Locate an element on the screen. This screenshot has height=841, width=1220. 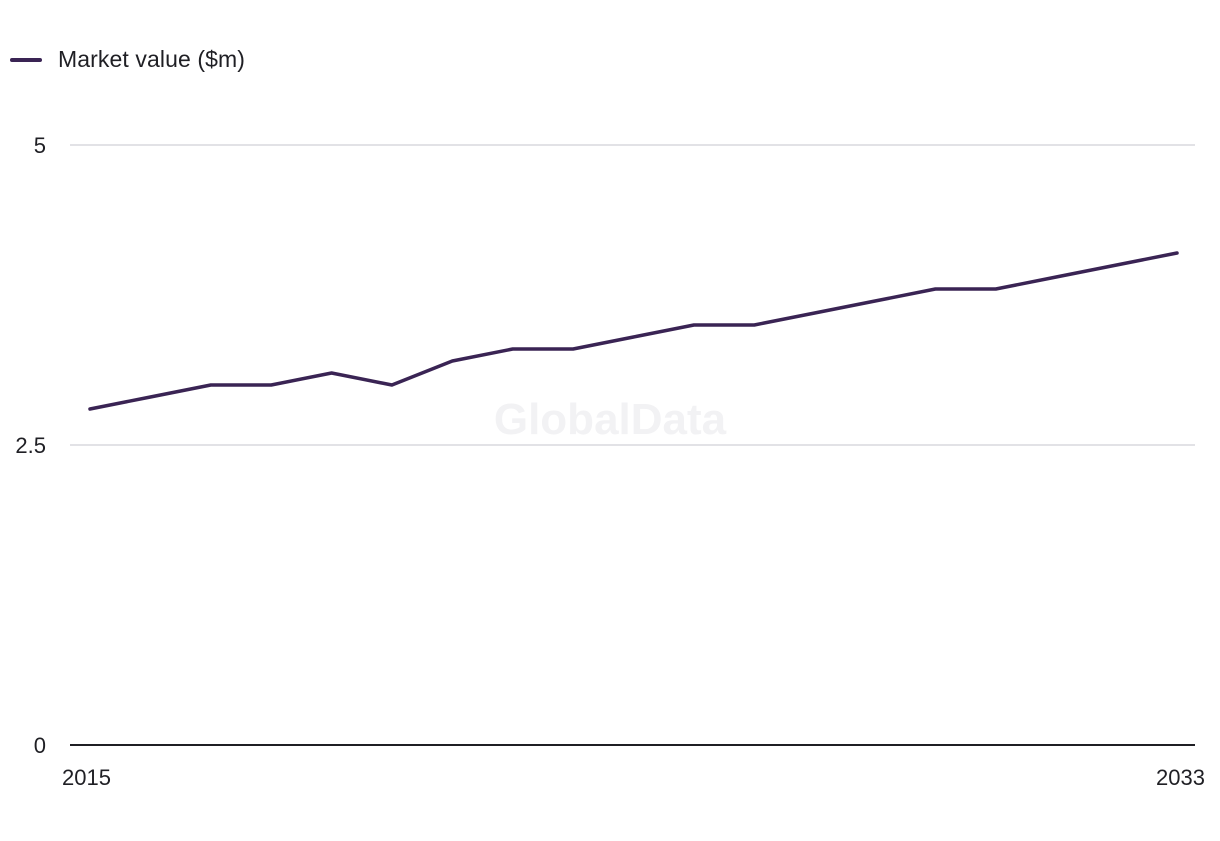
legend: Market value ($m) is located at coordinates (127, 59).